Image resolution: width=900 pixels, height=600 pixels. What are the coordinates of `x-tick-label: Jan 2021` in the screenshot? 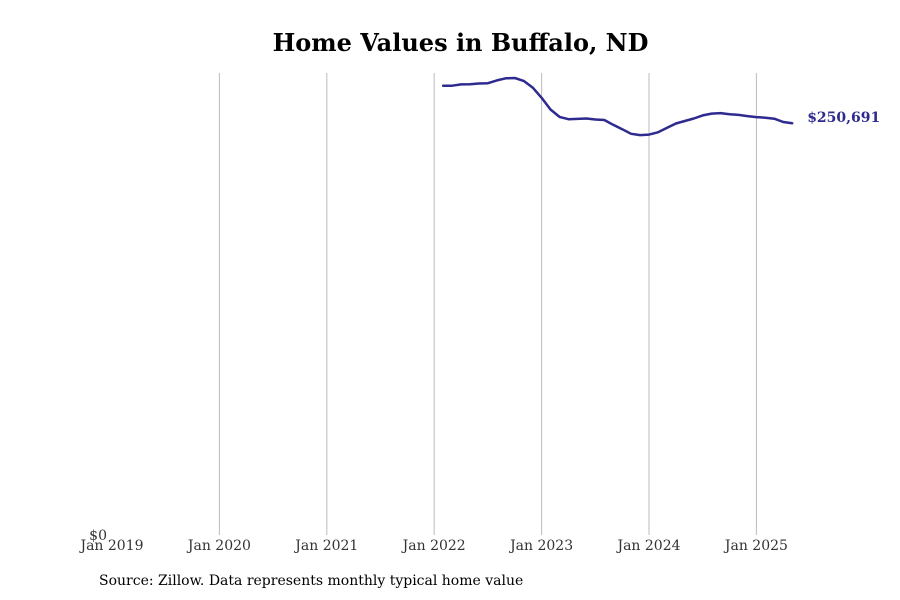 It's located at (325, 546).